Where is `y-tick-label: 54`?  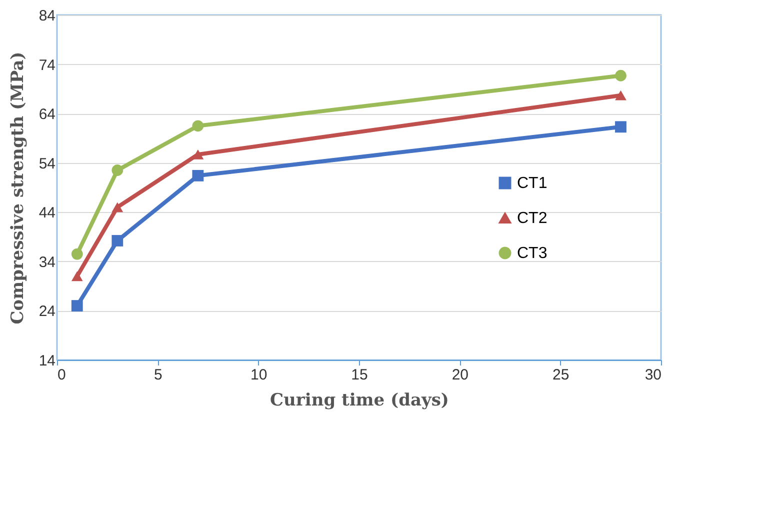
y-tick-label: 54 is located at coordinates (47, 163).